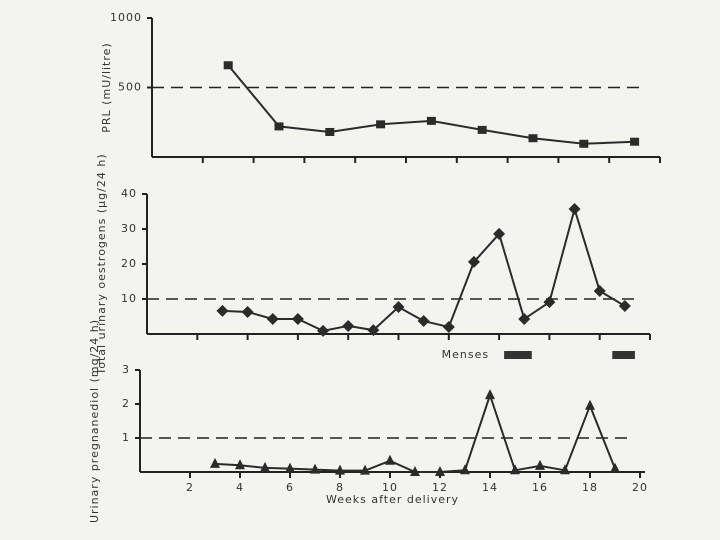 Image resolution: width=720 pixels, height=540 pixels. What do you see at coordinates (129, 263) in the screenshot?
I see `y-tick-label: 20` at bounding box center [129, 263].